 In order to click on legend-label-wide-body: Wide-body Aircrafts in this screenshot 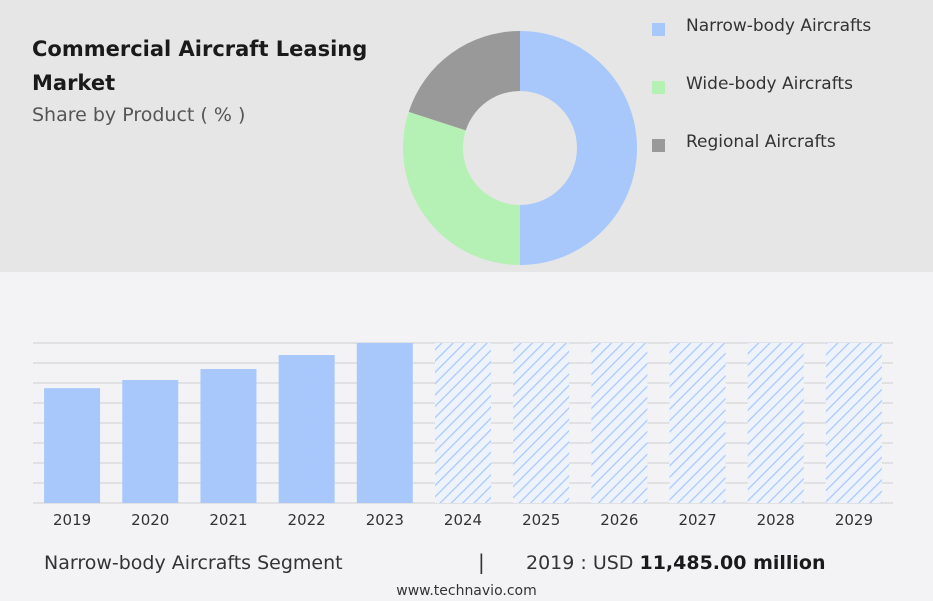, I will do `click(769, 84)`.